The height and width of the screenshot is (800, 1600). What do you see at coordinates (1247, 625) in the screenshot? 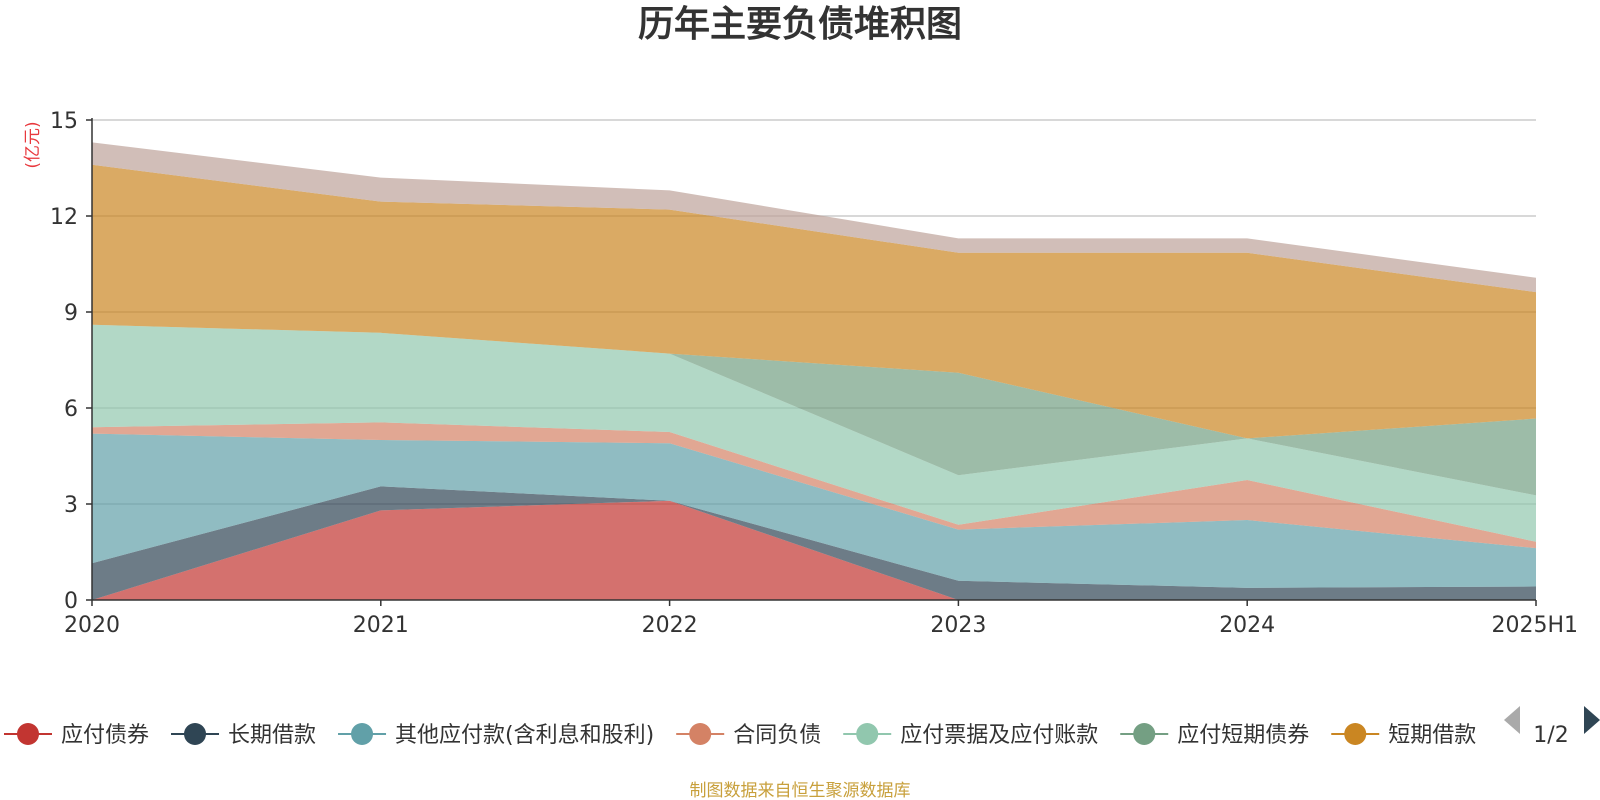
I see `x-tick-label-2024: 2024` at bounding box center [1247, 625].